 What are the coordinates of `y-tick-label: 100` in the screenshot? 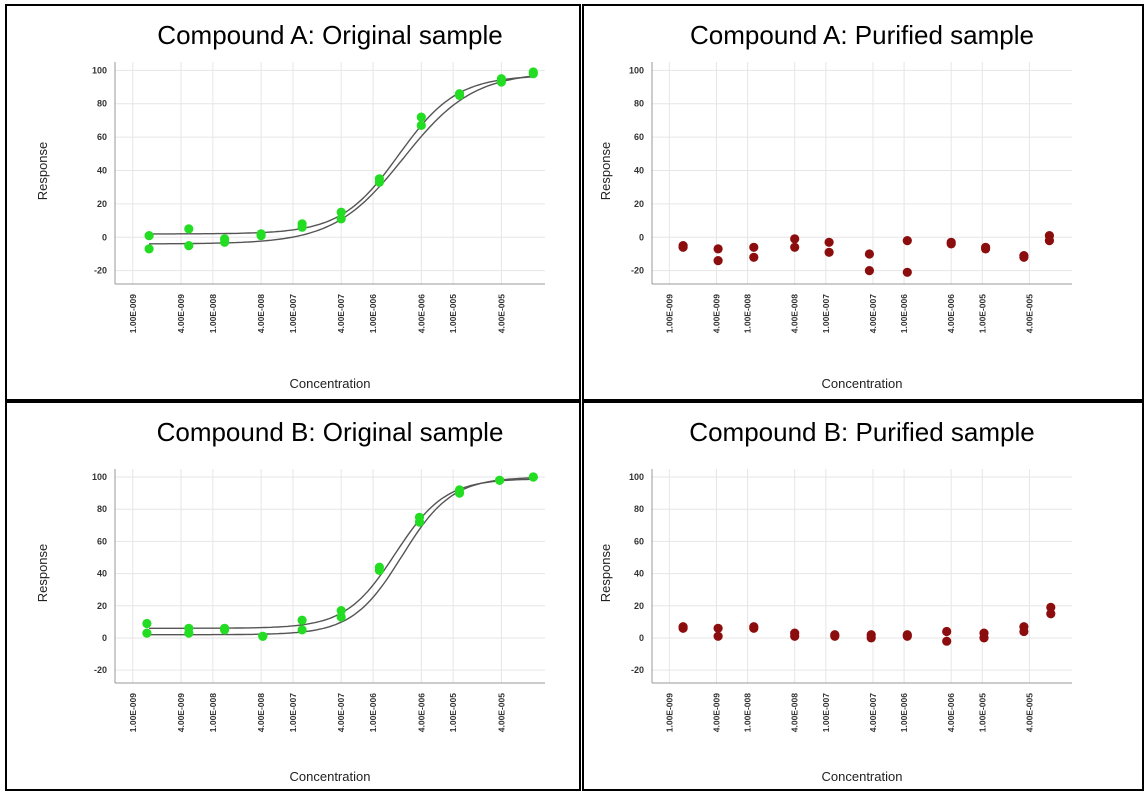 It's located at (99, 477).